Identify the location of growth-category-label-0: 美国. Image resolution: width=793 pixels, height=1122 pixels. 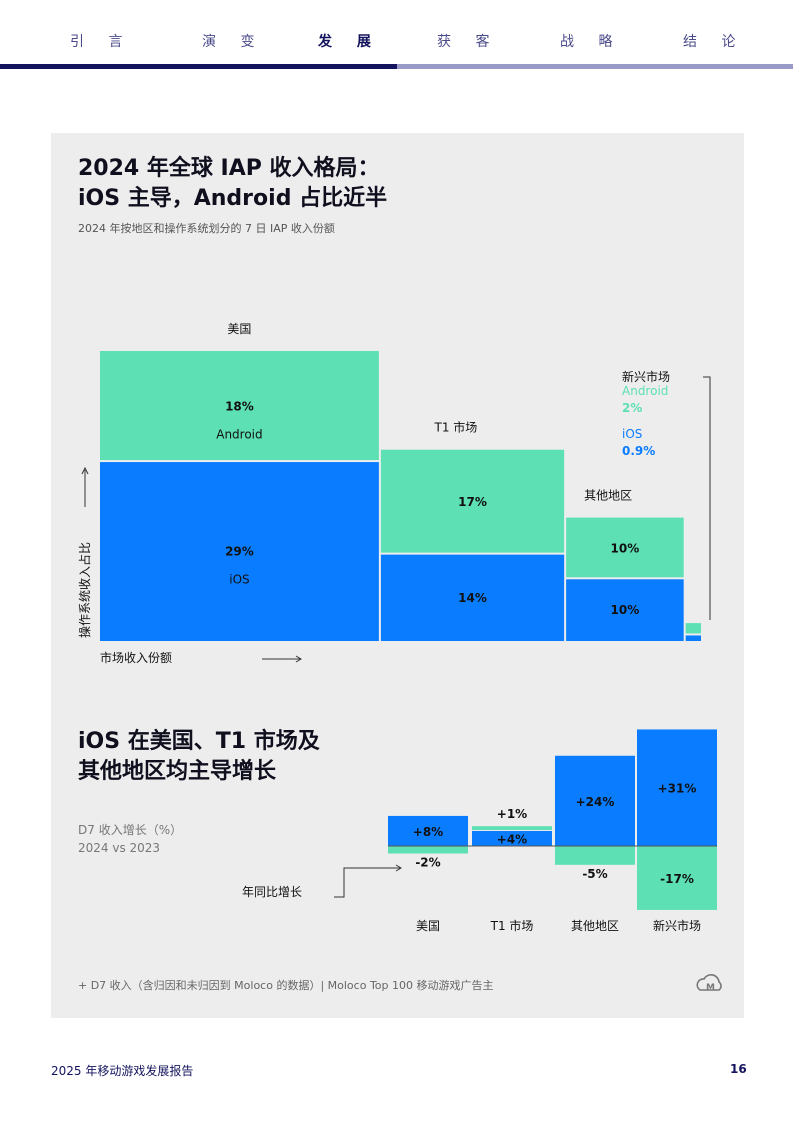
(428, 926).